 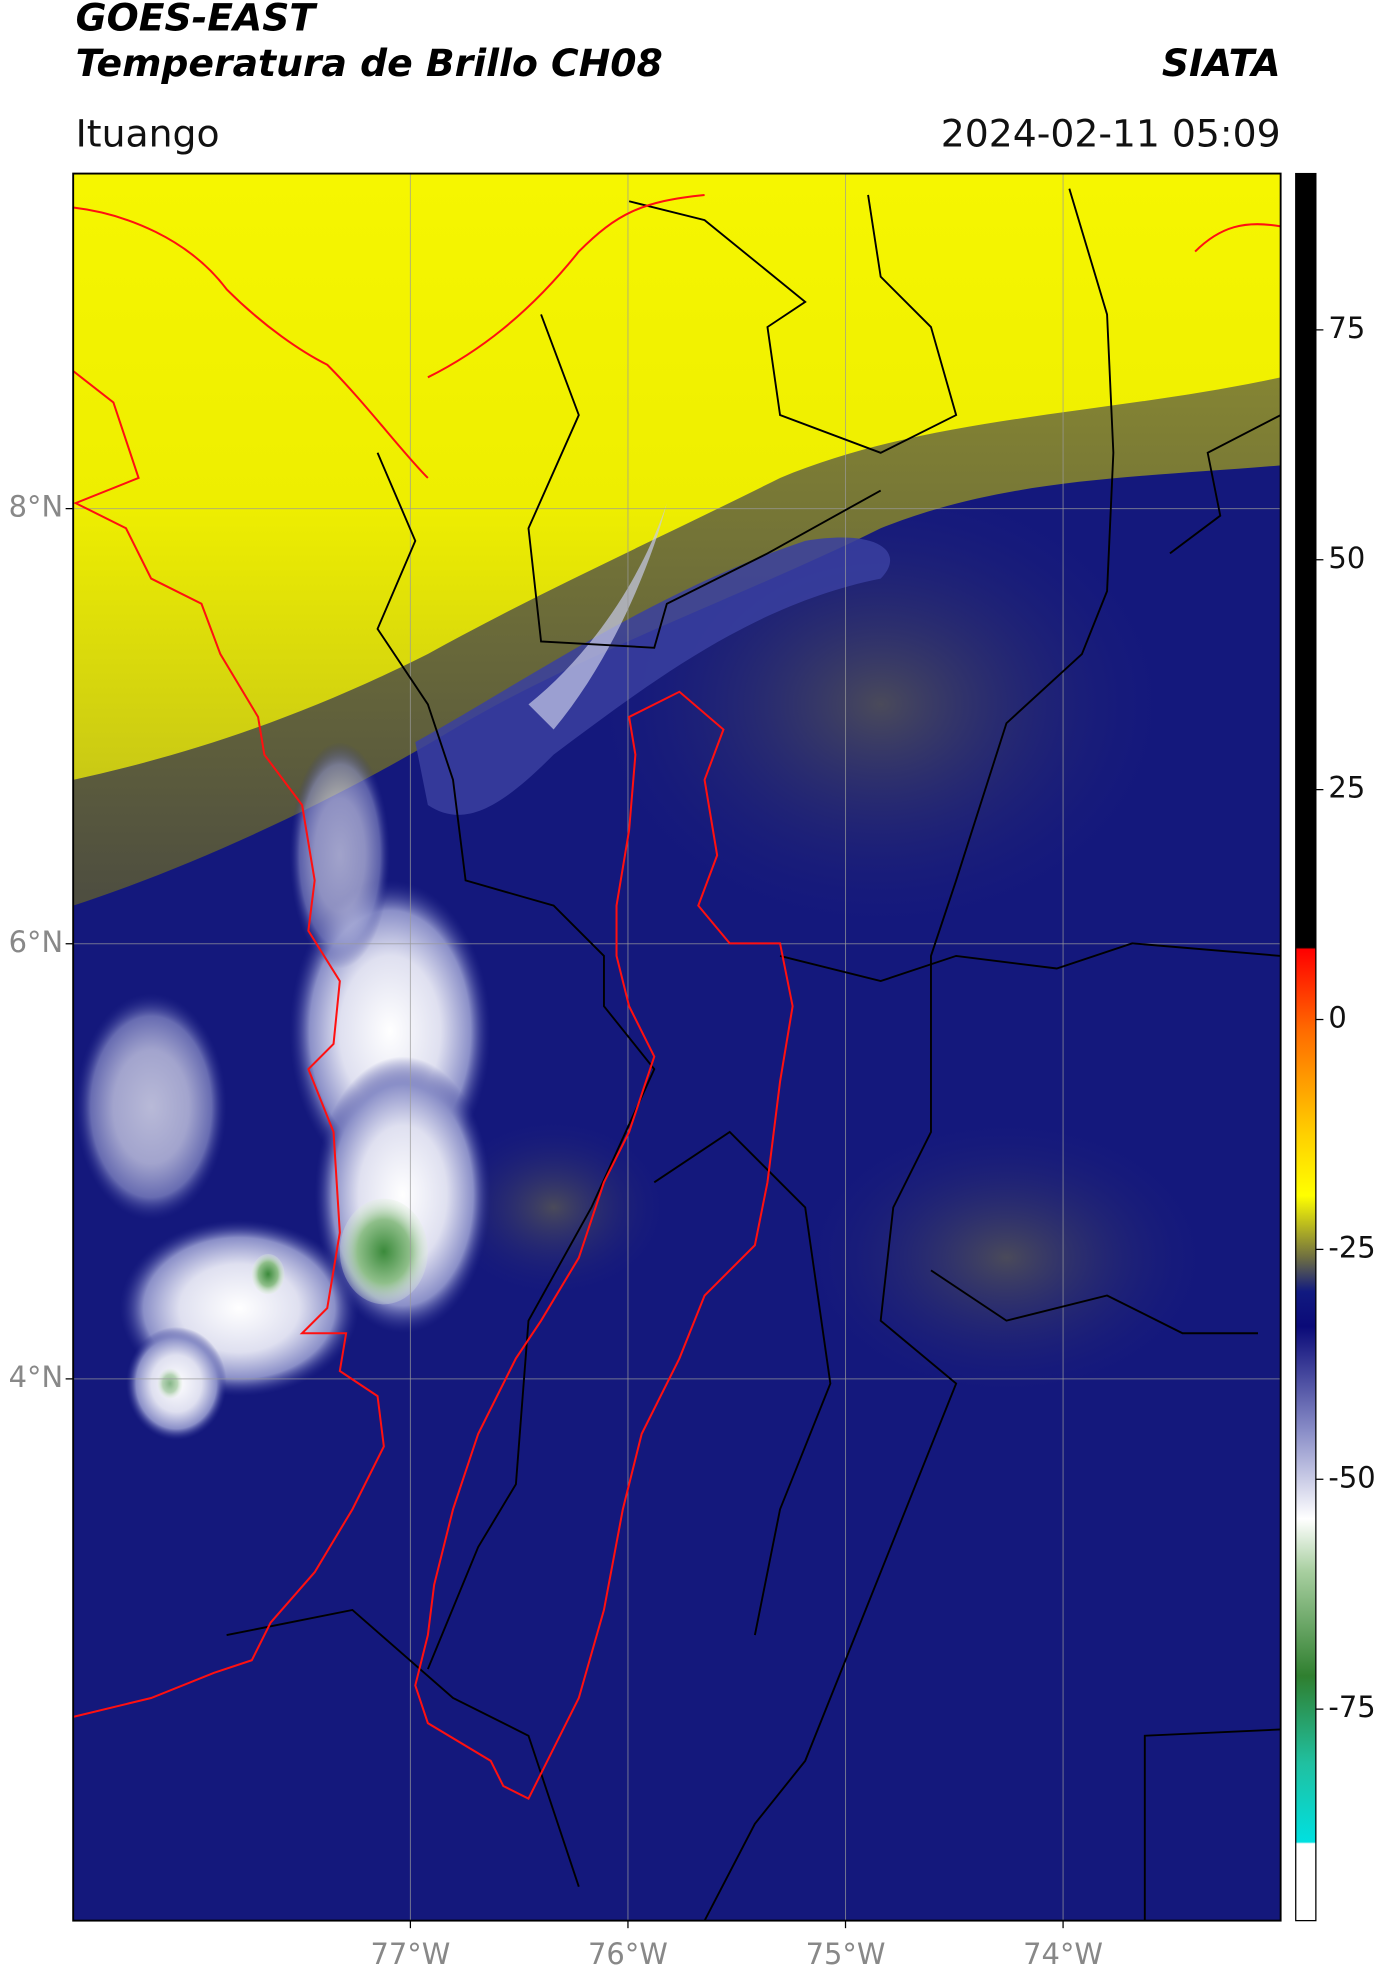 What do you see at coordinates (1346, 788) in the screenshot?
I see `colorbar-tick-label: 25` at bounding box center [1346, 788].